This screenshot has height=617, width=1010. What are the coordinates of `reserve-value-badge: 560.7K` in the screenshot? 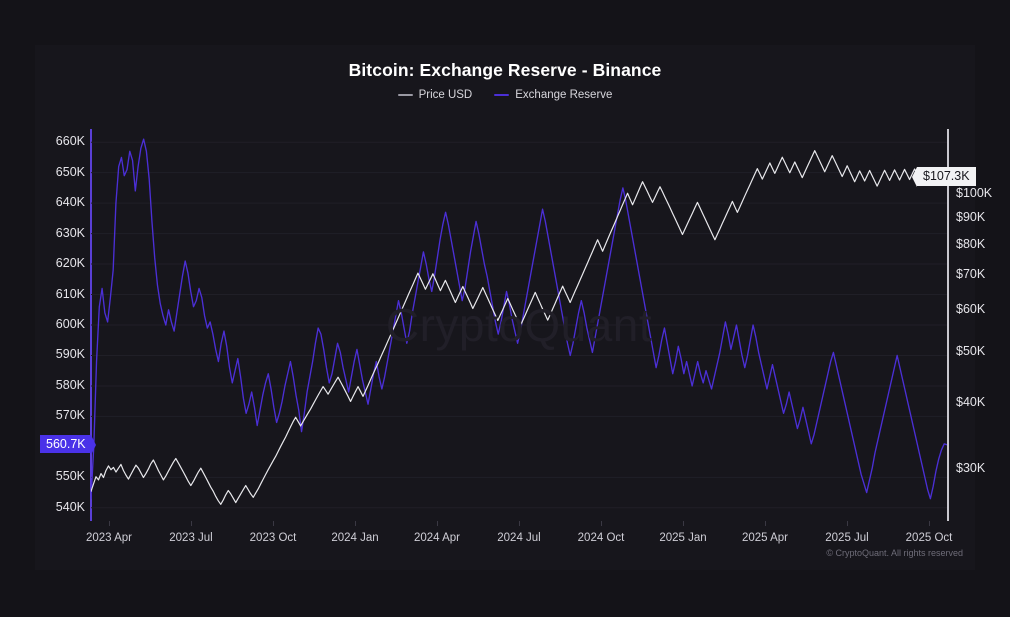 It's located at (68, 444).